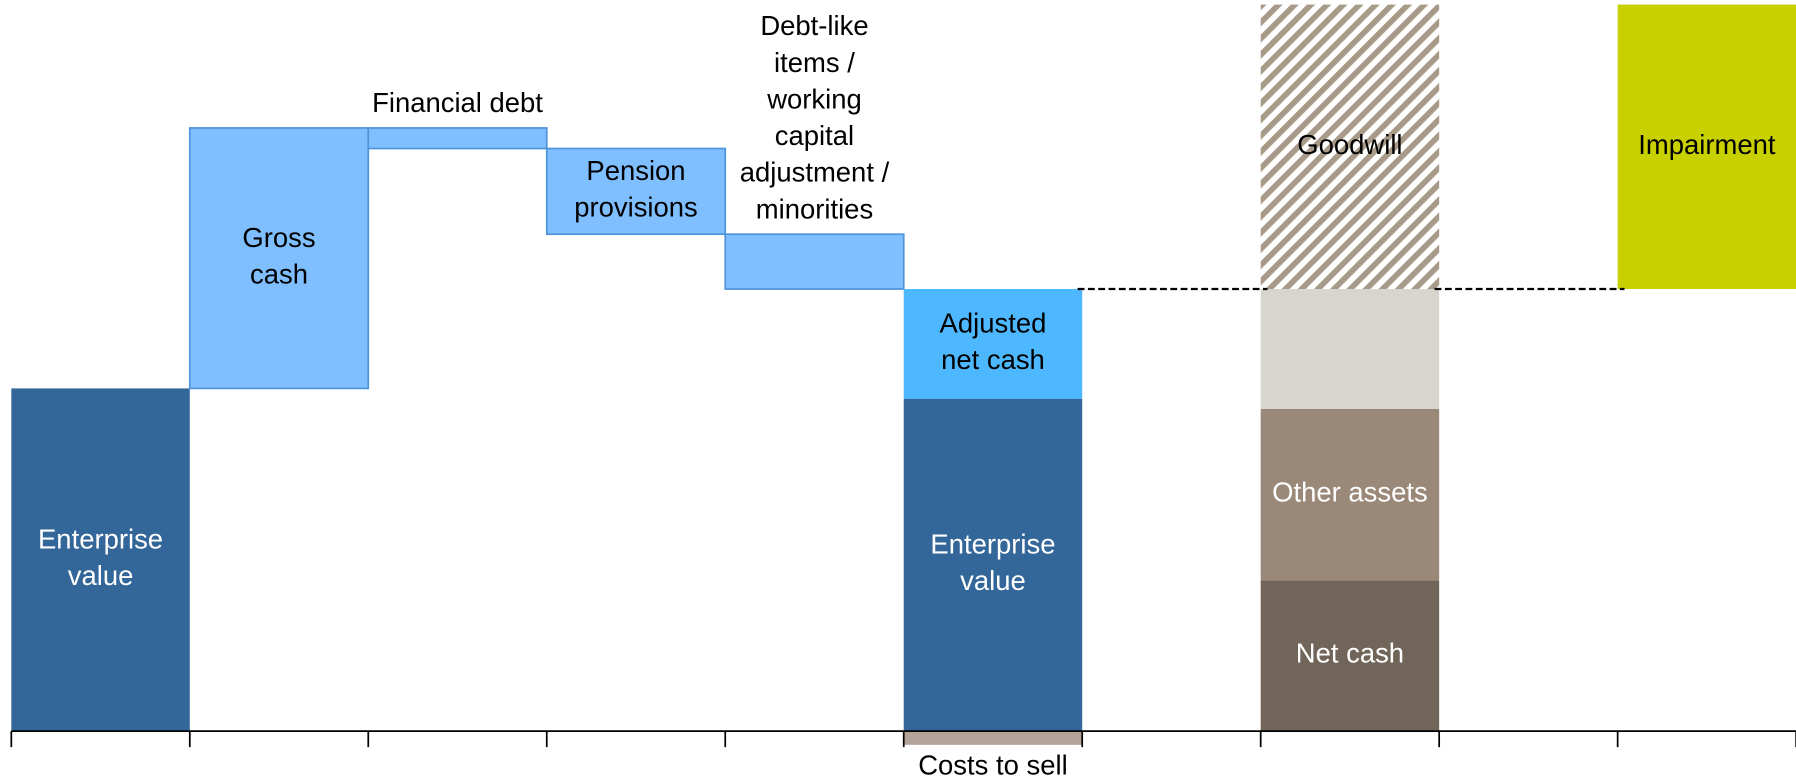 This screenshot has width=1796, height=778. Describe the element at coordinates (636, 189) in the screenshot. I see `bar-label: Pension provisions` at that location.